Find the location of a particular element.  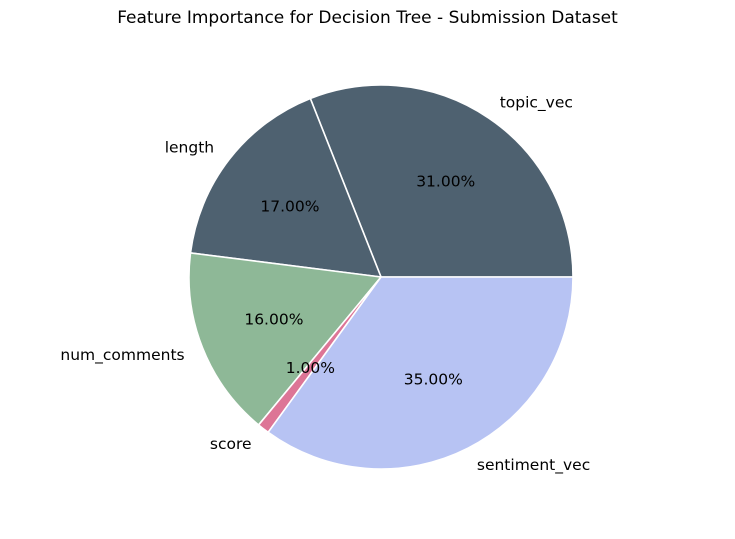

category-label-num-comments: num_comments is located at coordinates (122, 355).